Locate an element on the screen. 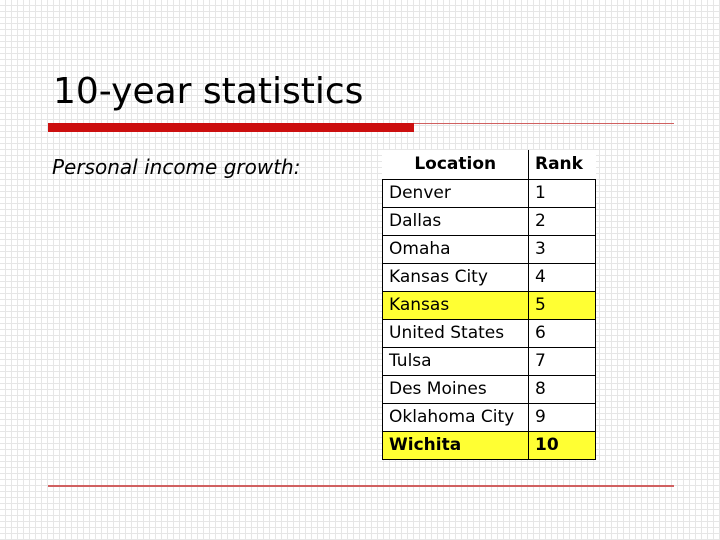 The height and width of the screenshot is (540, 720). rank-column-header: Rank is located at coordinates (562, 164).